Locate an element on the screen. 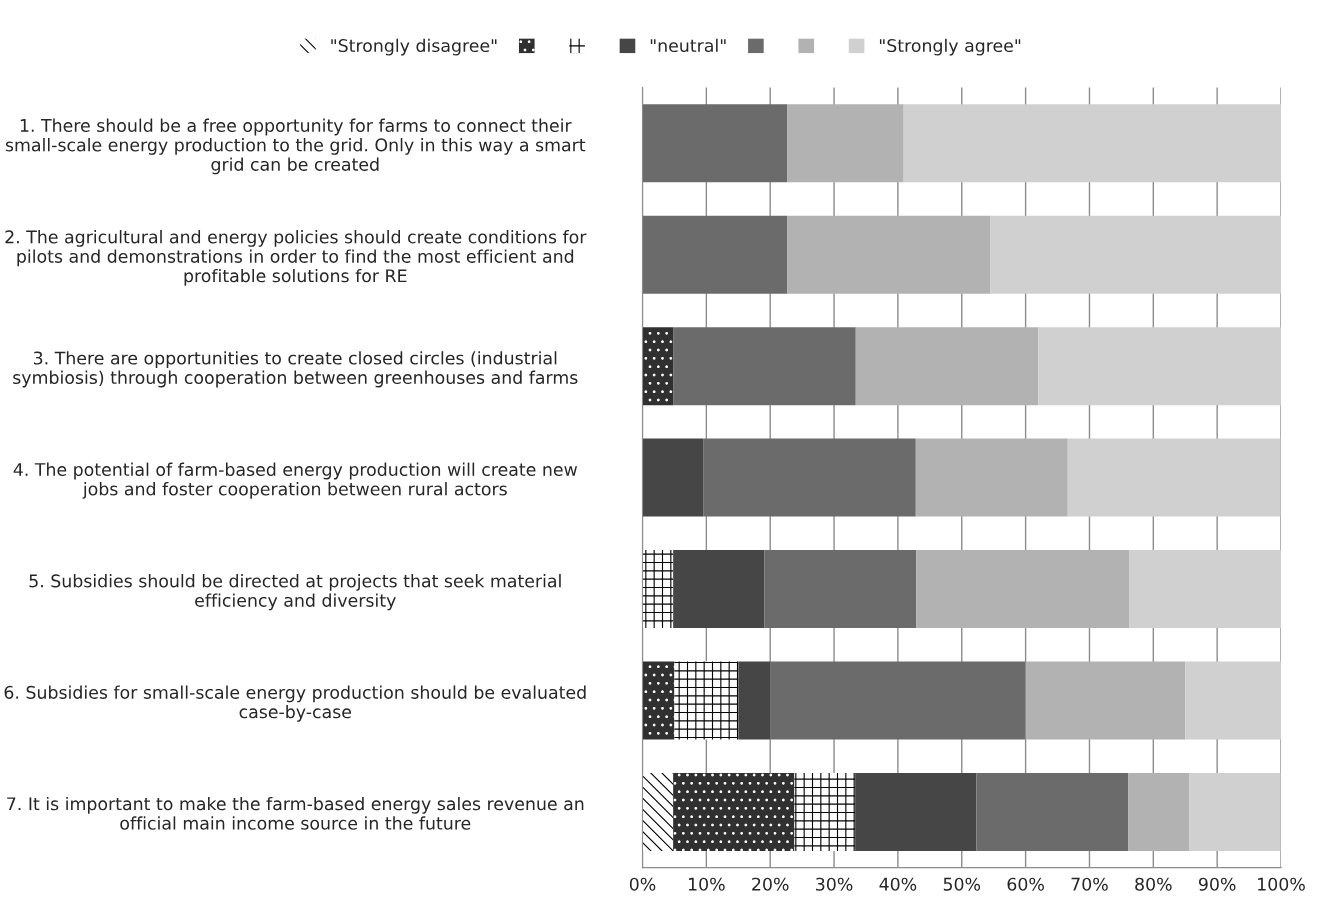 This screenshot has height=922, width=1322. y-tick-label: 5. Subsidies should be directed at projects that seek material efficiency and diversity is located at coordinates (295, 592).